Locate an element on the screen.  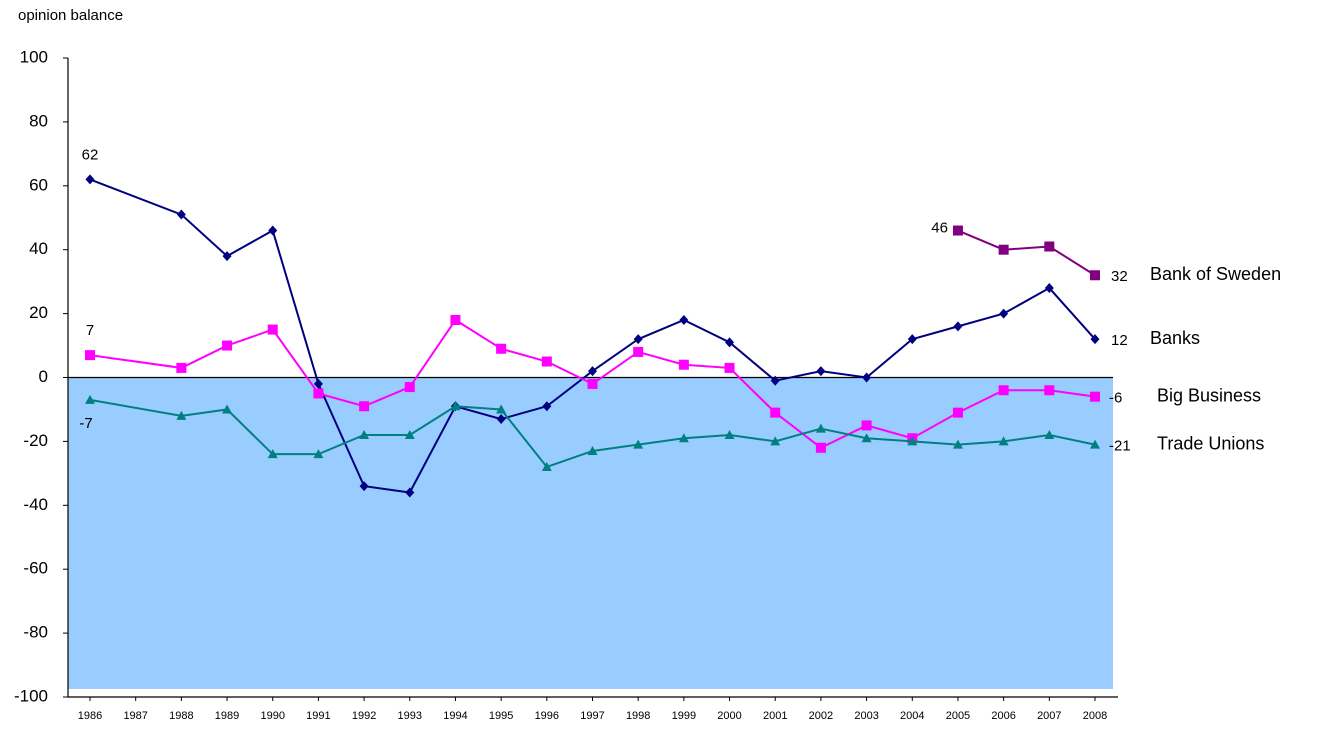
y-tick-label: -80 is located at coordinates (35, 632).